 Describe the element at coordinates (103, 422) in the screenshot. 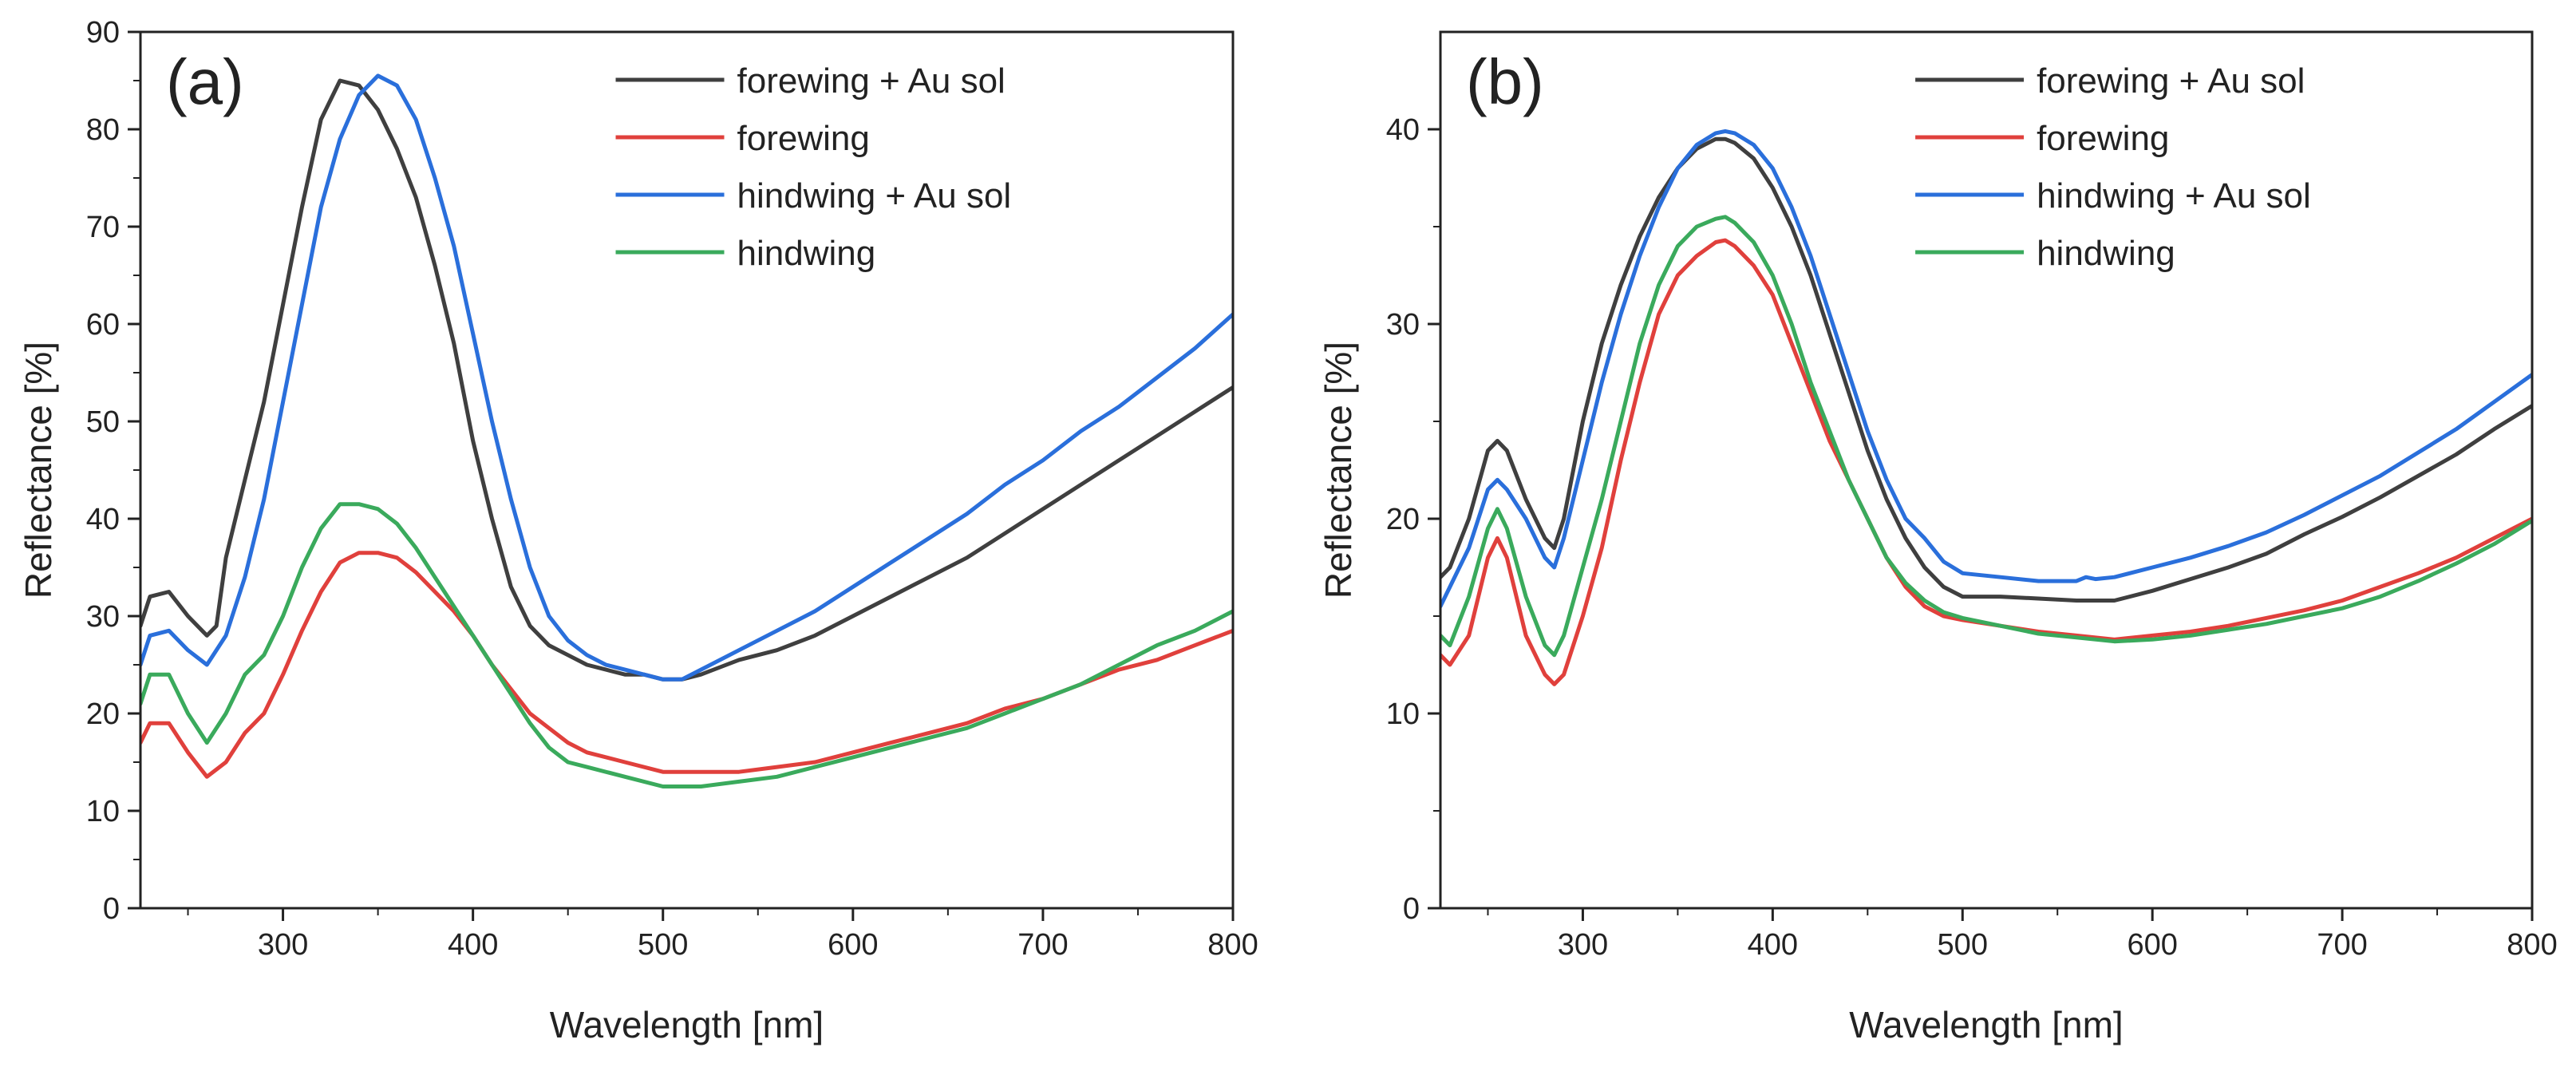

I see `y-tick-label: 50` at that location.